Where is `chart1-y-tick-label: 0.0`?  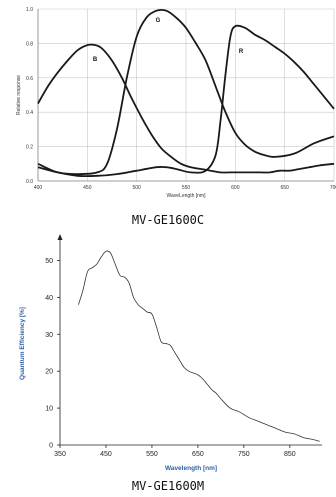
chart1-y-tick-label: 0.0 is located at coordinates (29, 182).